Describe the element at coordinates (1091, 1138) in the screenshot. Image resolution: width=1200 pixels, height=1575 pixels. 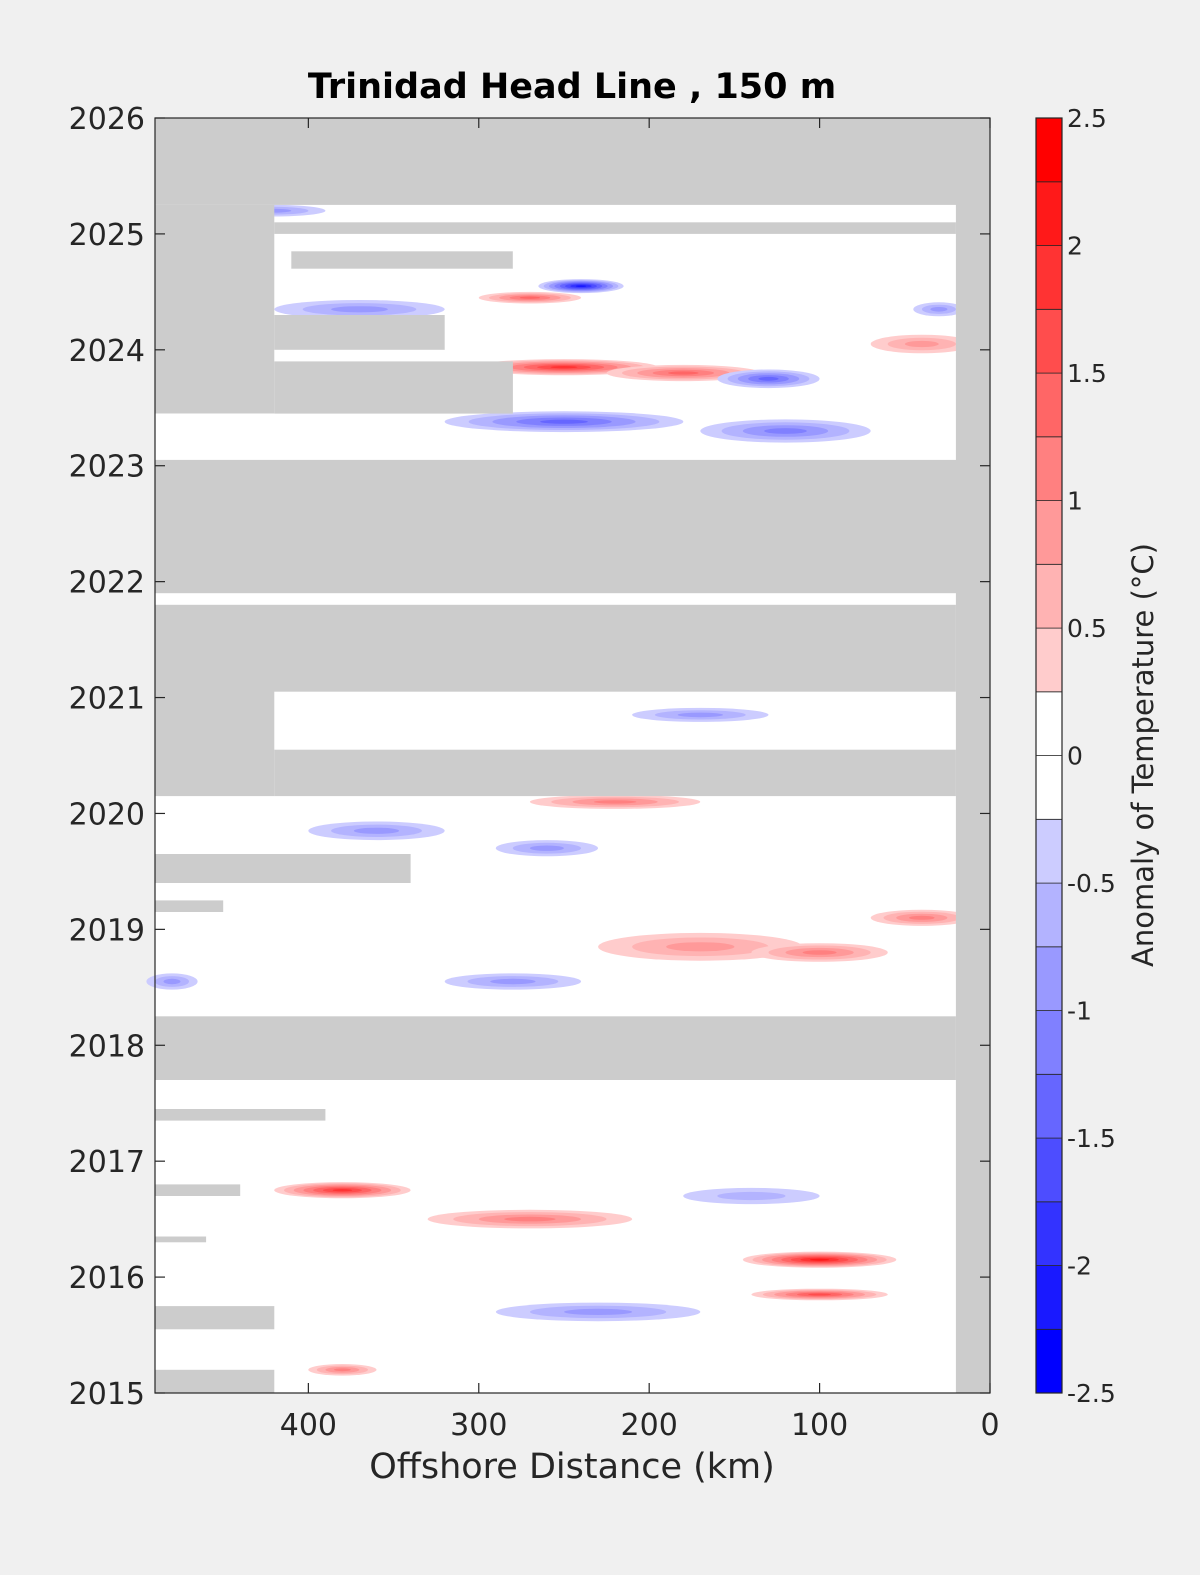
I see `colorbar-tick-label--1.5: -1.5` at that location.